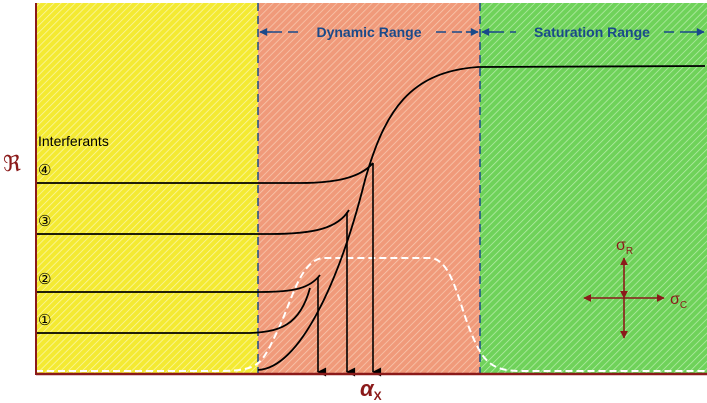 The height and width of the screenshot is (403, 707). I want to click on sigma-r-label: σR, so click(624, 247).